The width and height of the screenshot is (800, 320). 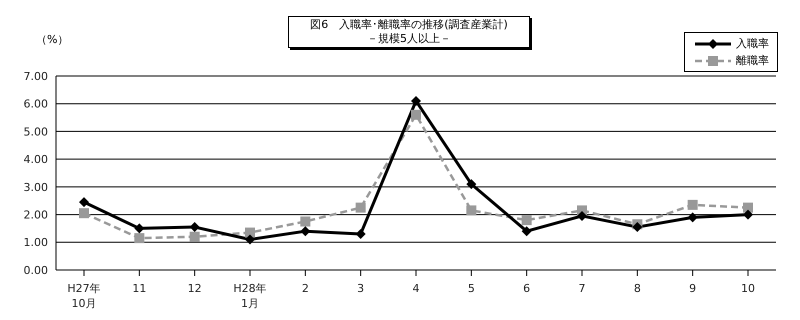 What do you see at coordinates (748, 288) in the screenshot?
I see `x-tick-label: 10` at bounding box center [748, 288].